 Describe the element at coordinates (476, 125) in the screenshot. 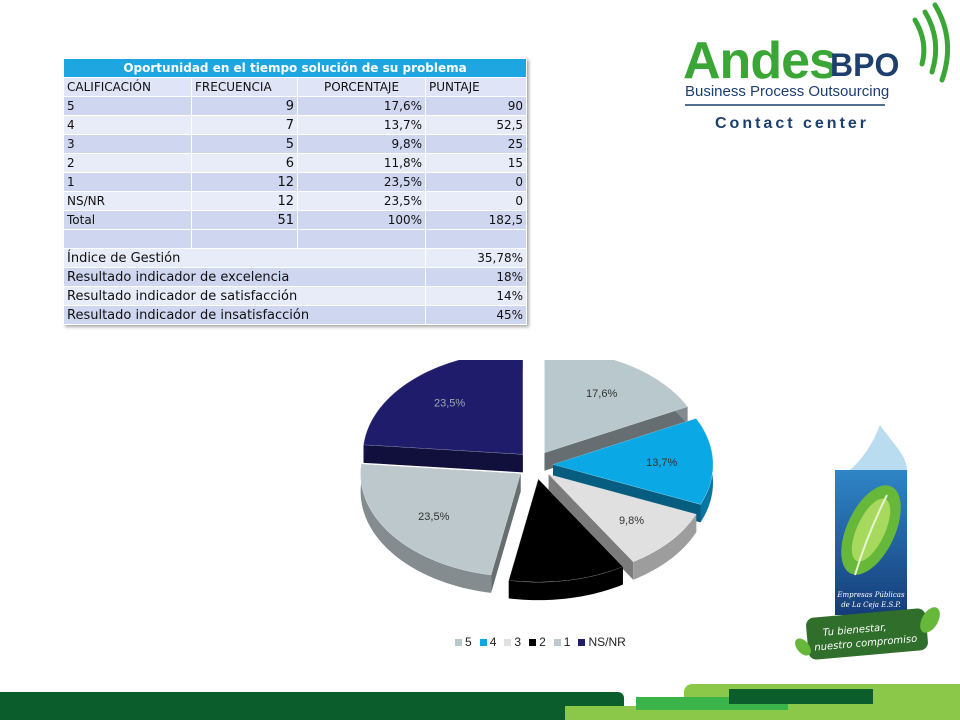

I see `table-cell: 52,5` at that location.